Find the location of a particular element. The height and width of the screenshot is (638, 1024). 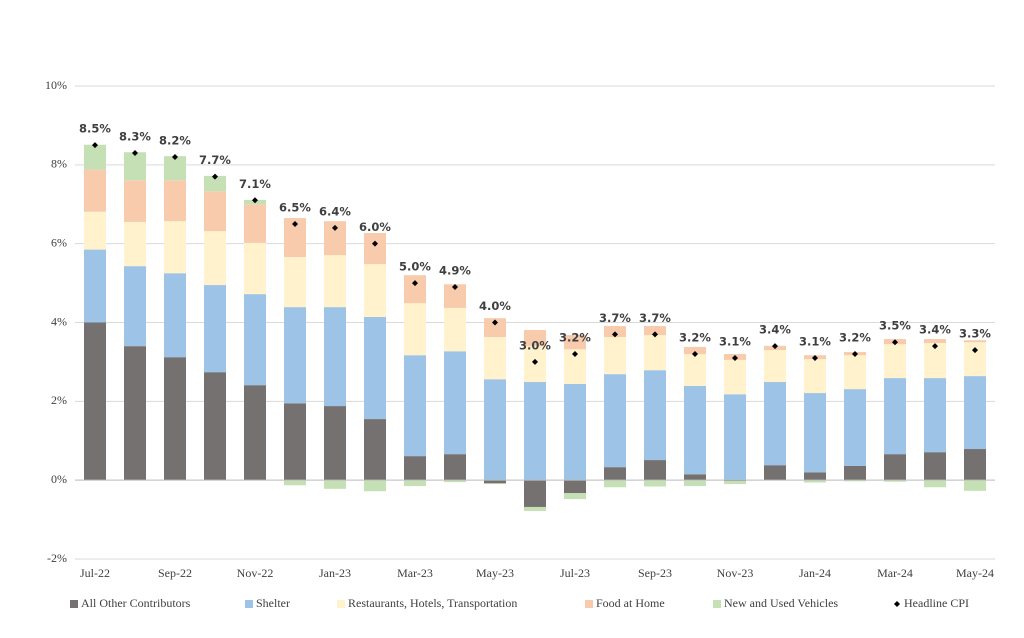

y-tick-label: 2% is located at coordinates (59, 400).